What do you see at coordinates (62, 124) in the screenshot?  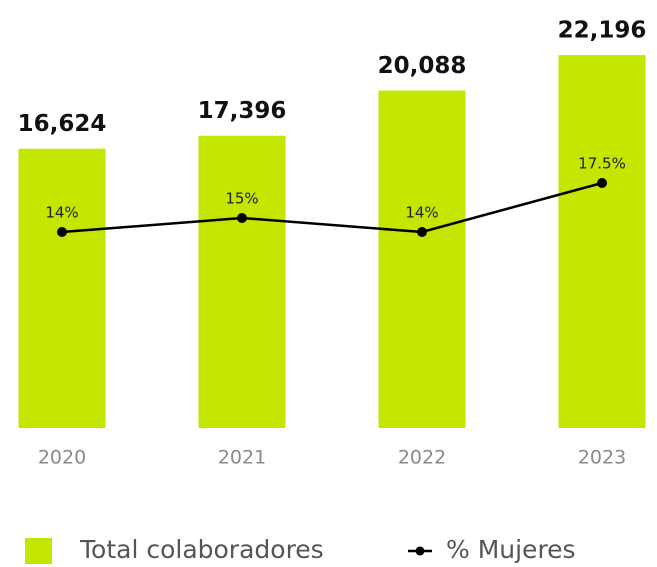 I see `bar-value-label: 16,624` at bounding box center [62, 124].